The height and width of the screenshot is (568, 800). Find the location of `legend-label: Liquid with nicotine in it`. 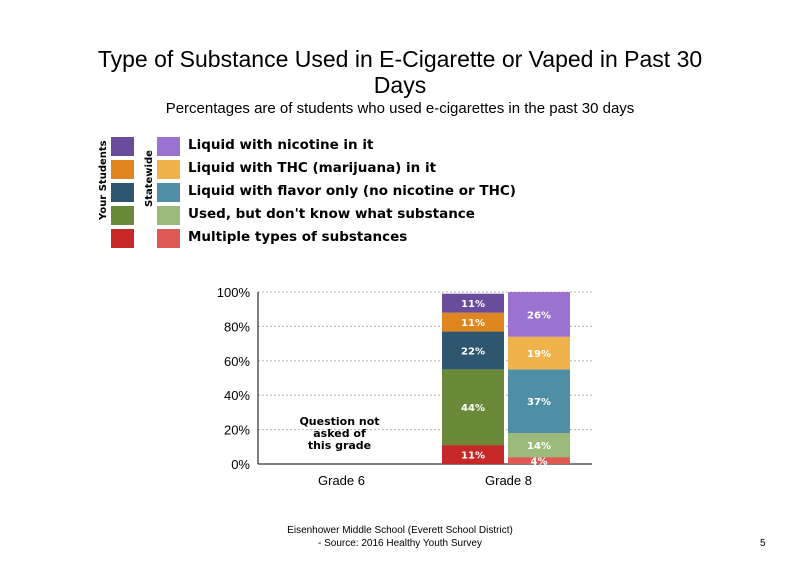

legend-label: Liquid with nicotine in it is located at coordinates (281, 145).